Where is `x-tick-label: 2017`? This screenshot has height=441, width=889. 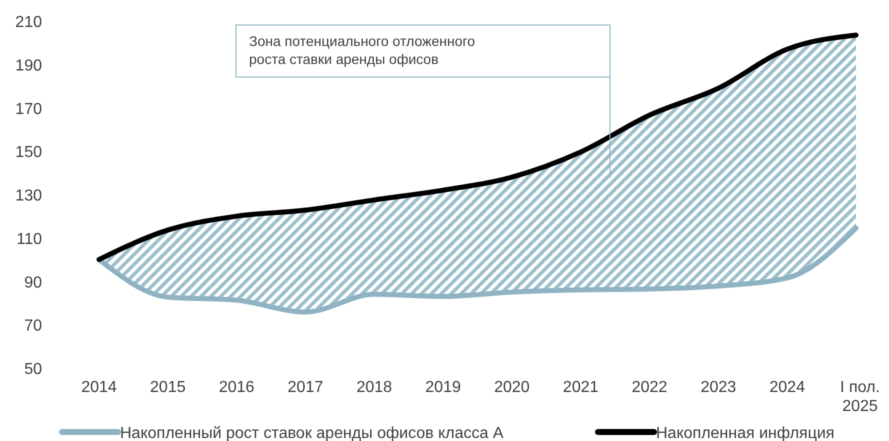 x-tick-label: 2017 is located at coordinates (306, 387).